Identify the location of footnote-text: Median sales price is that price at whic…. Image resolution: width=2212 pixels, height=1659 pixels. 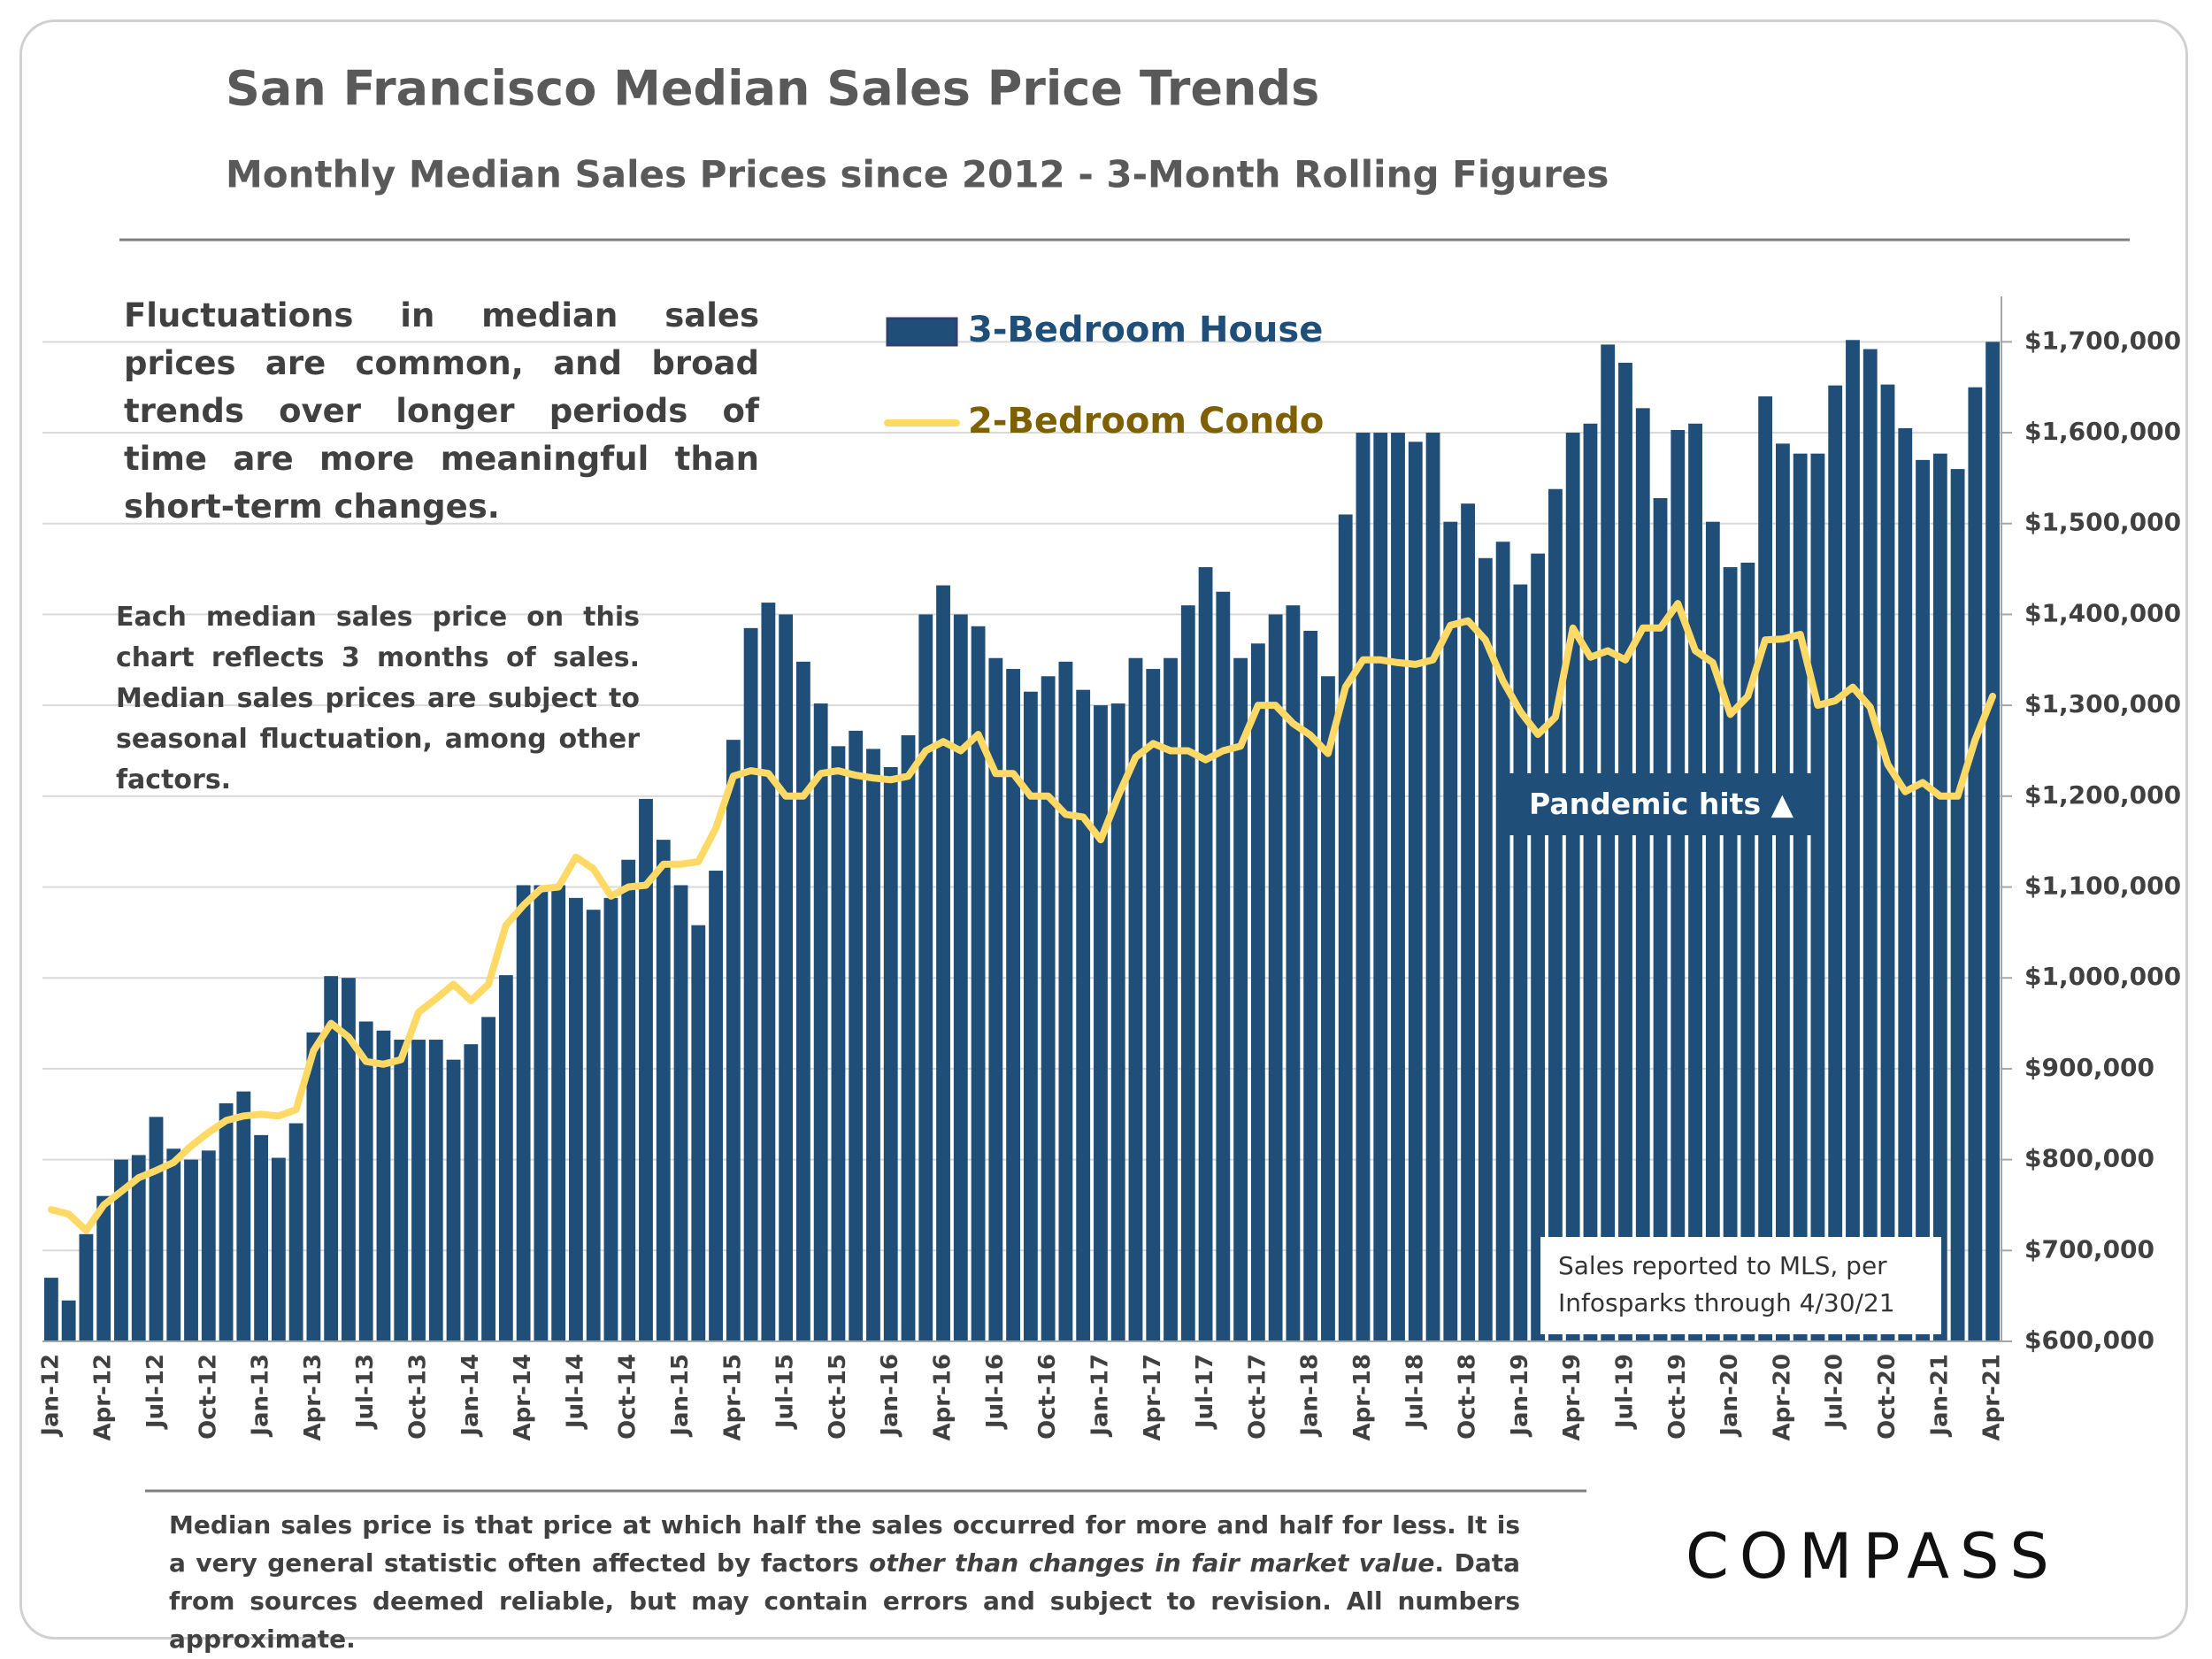
(845, 1544).